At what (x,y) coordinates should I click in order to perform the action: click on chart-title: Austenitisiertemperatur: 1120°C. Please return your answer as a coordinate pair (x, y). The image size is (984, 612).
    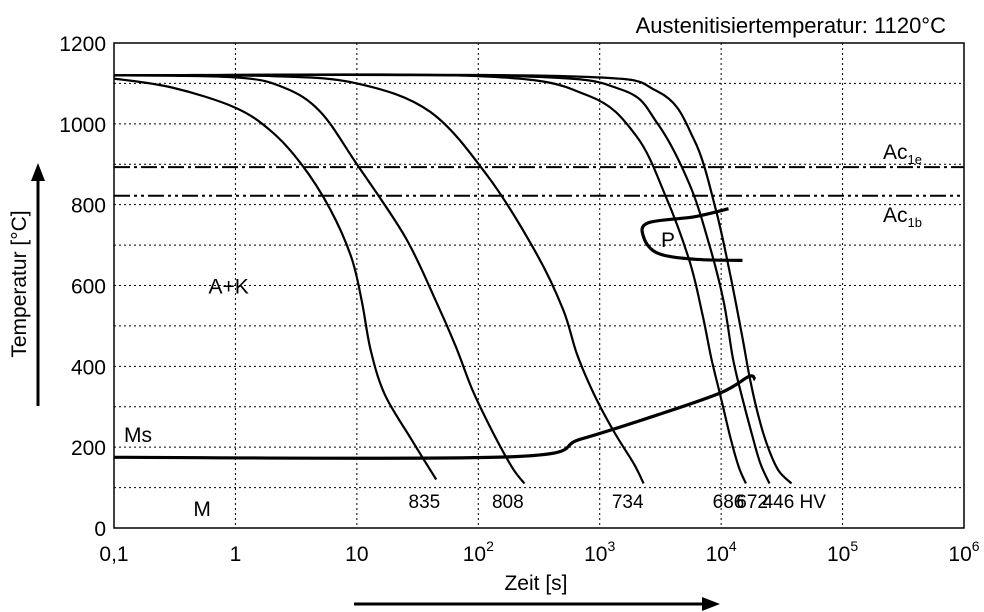
    Looking at the image, I should click on (791, 25).